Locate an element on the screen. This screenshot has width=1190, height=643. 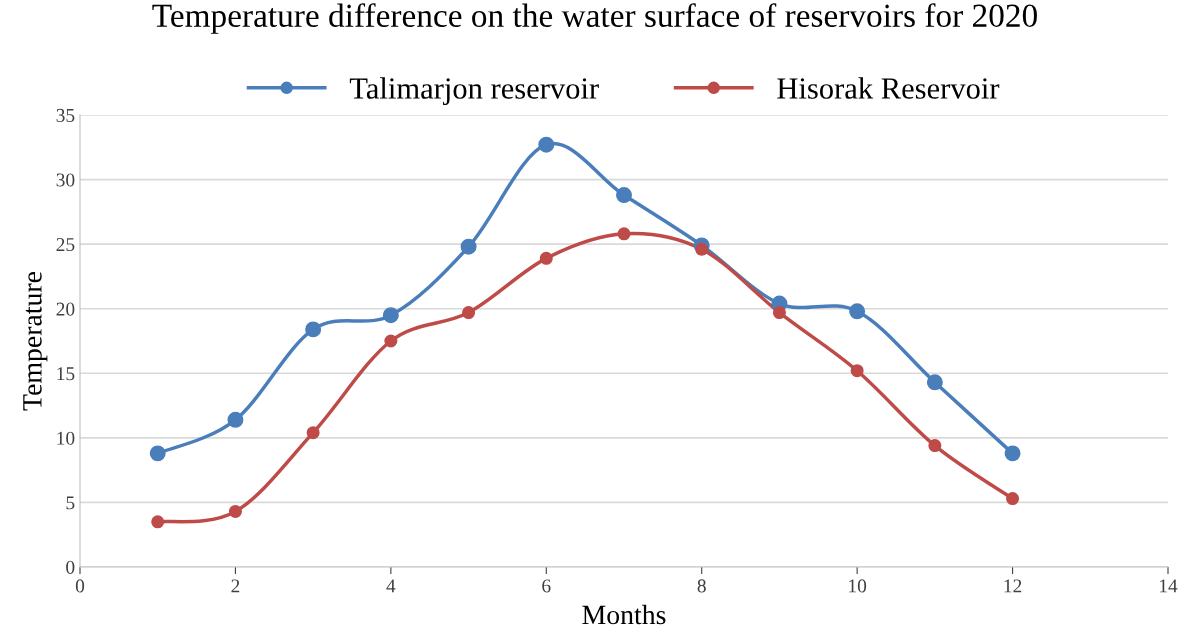
legend-label: Hisorak Reservoir is located at coordinates (888, 88).